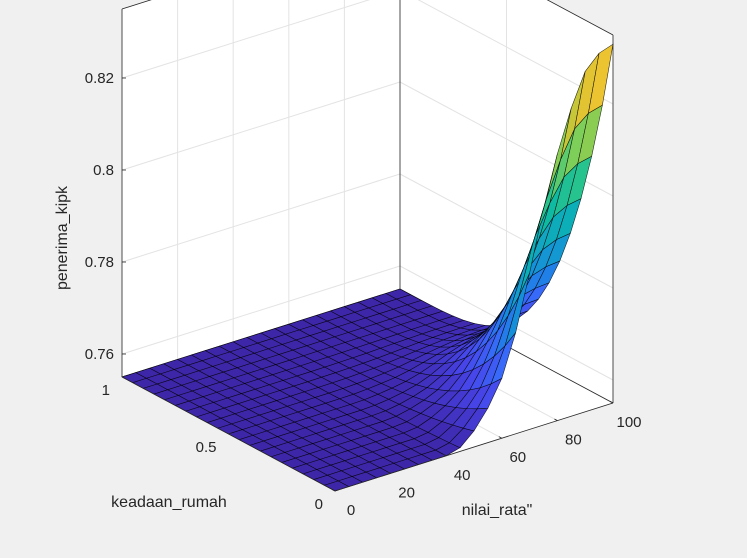 Image resolution: width=747 pixels, height=558 pixels. I want to click on y-tick-label: 0, so click(319, 504).